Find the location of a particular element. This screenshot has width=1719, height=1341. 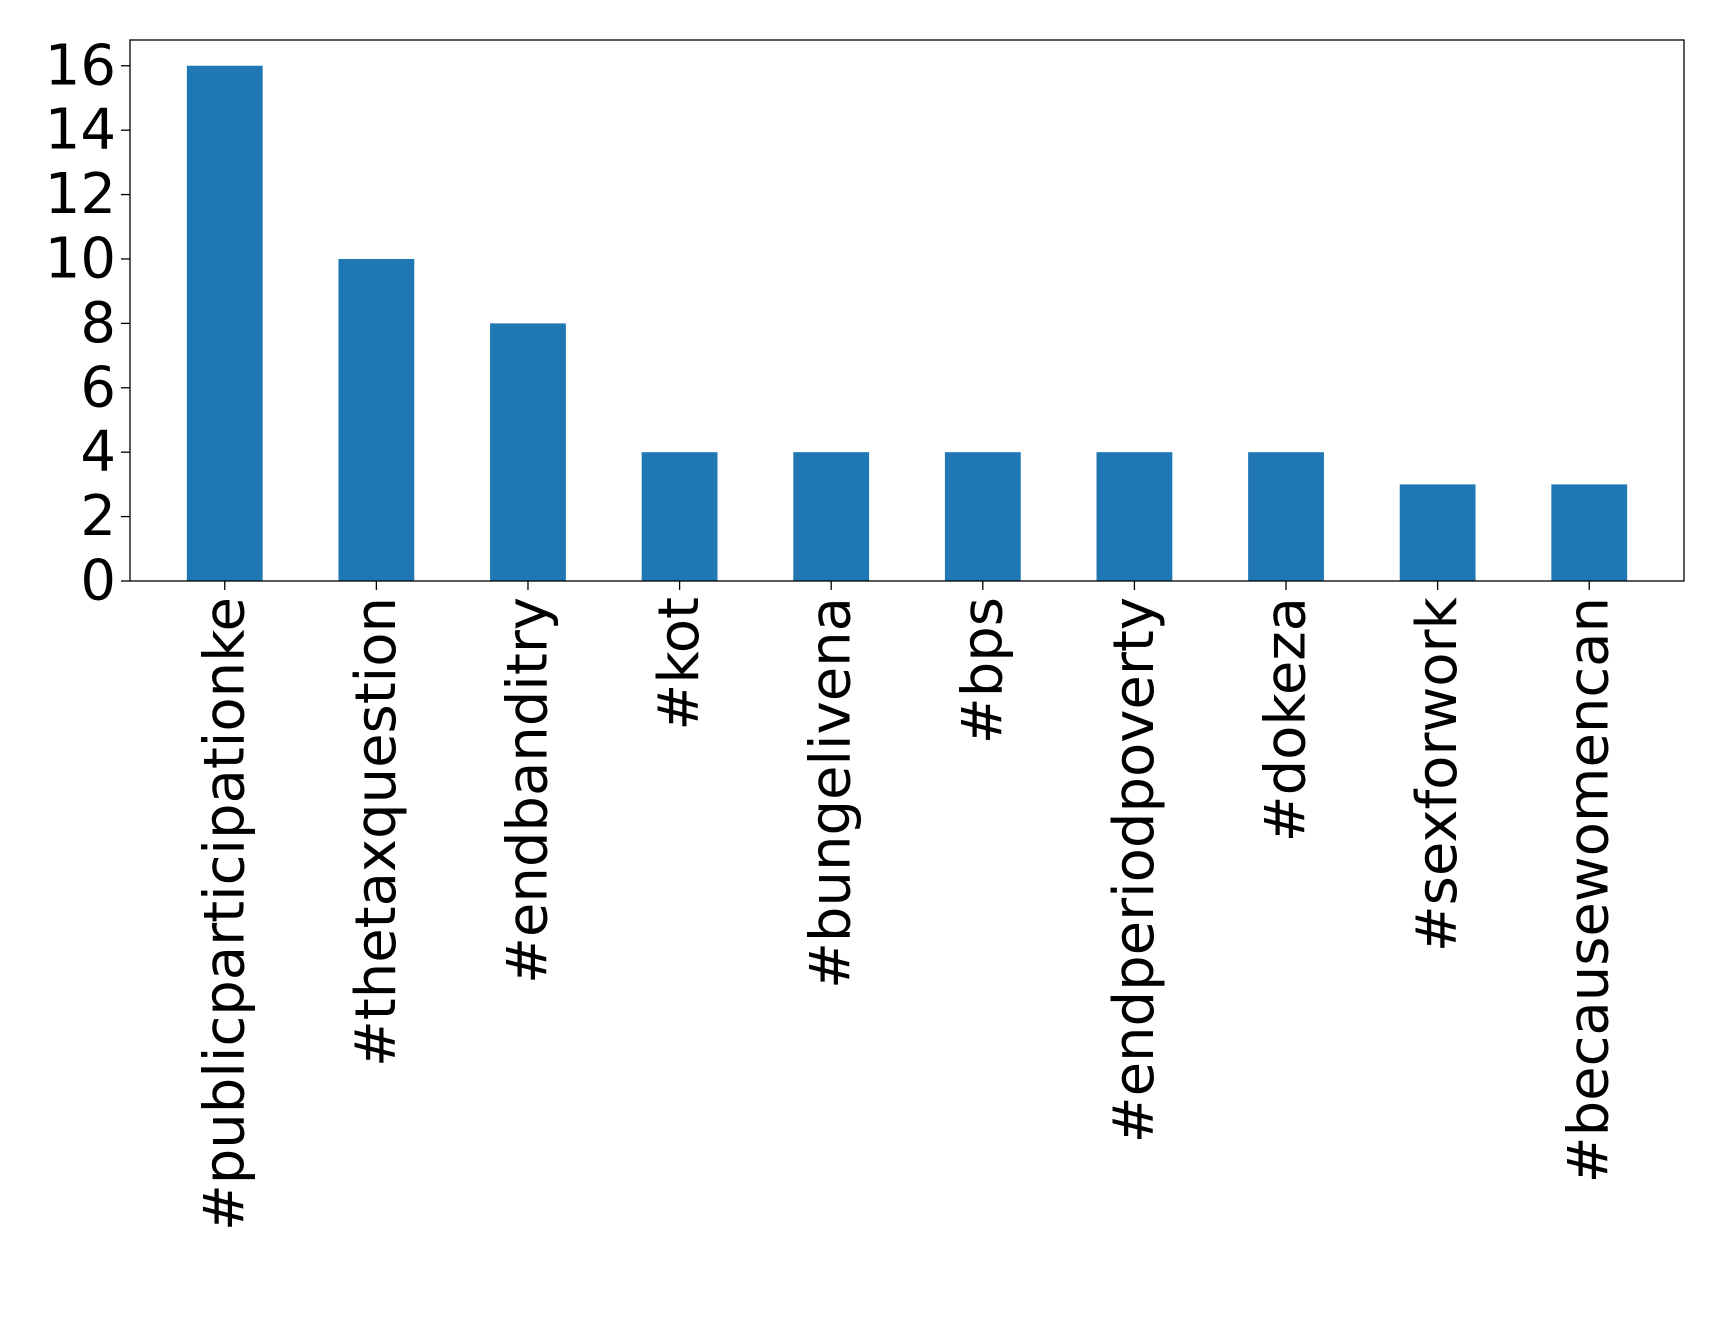

y-tick-label: 0 is located at coordinates (98, 581).